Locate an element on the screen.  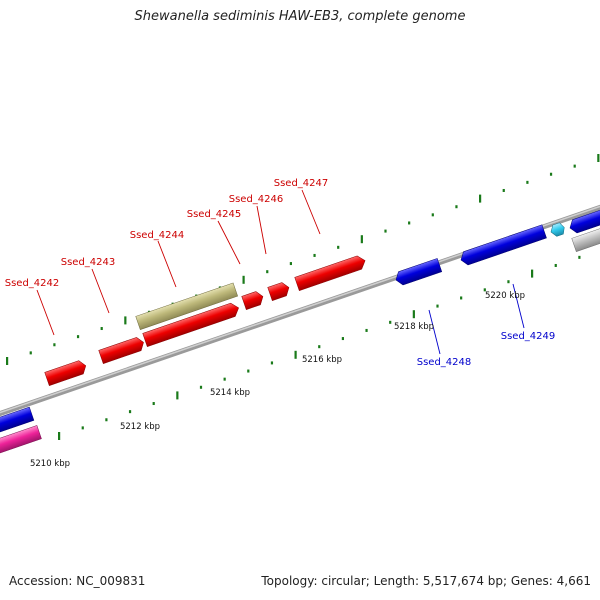
gene-label: Ssed_4245 is located at coordinates (214, 214).